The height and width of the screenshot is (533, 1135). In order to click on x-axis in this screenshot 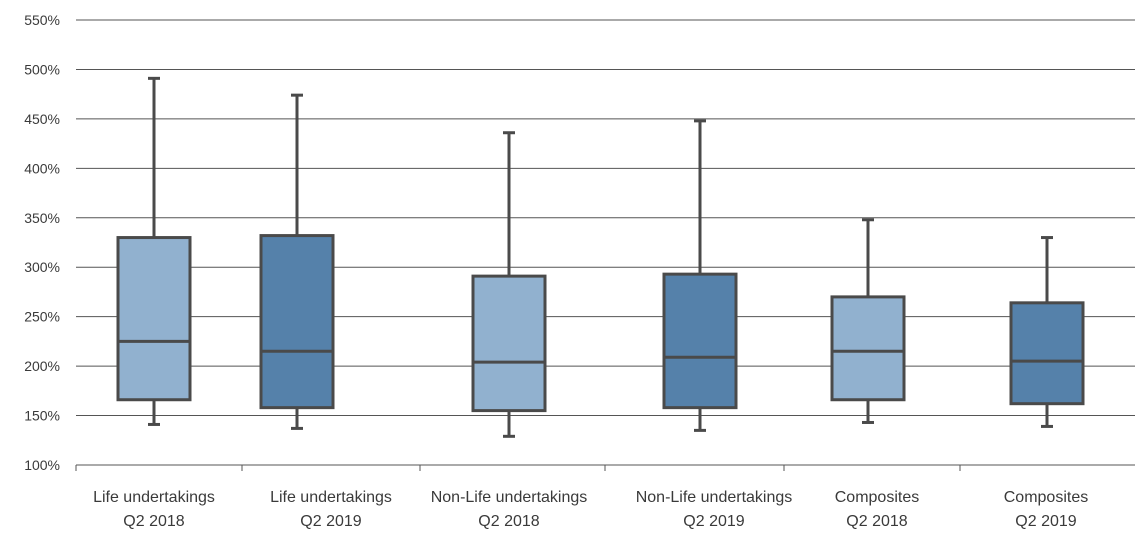, I will do `click(605, 467)`.